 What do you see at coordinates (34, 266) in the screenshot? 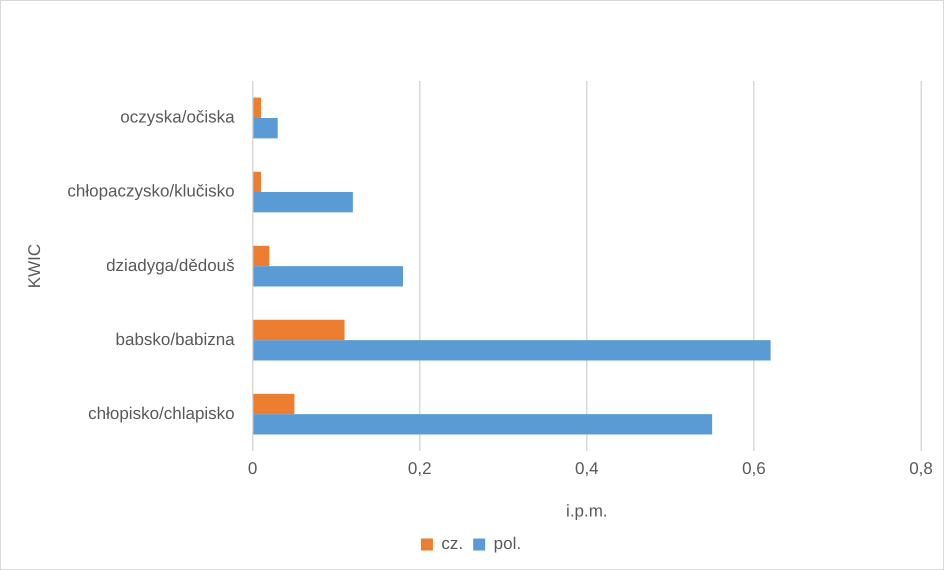
I see `y-axis-title: KWIC` at bounding box center [34, 266].